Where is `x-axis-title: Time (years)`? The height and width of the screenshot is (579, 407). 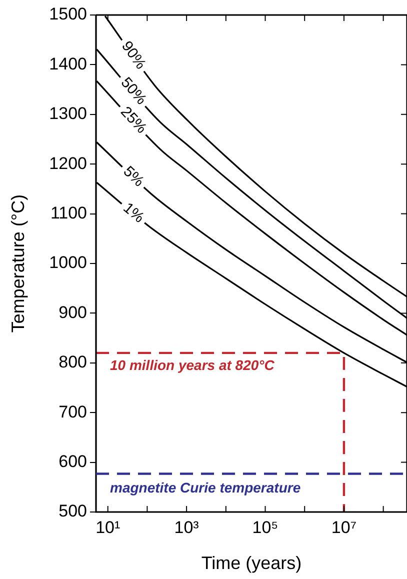
x-axis-title: Time (years) is located at coordinates (251, 563).